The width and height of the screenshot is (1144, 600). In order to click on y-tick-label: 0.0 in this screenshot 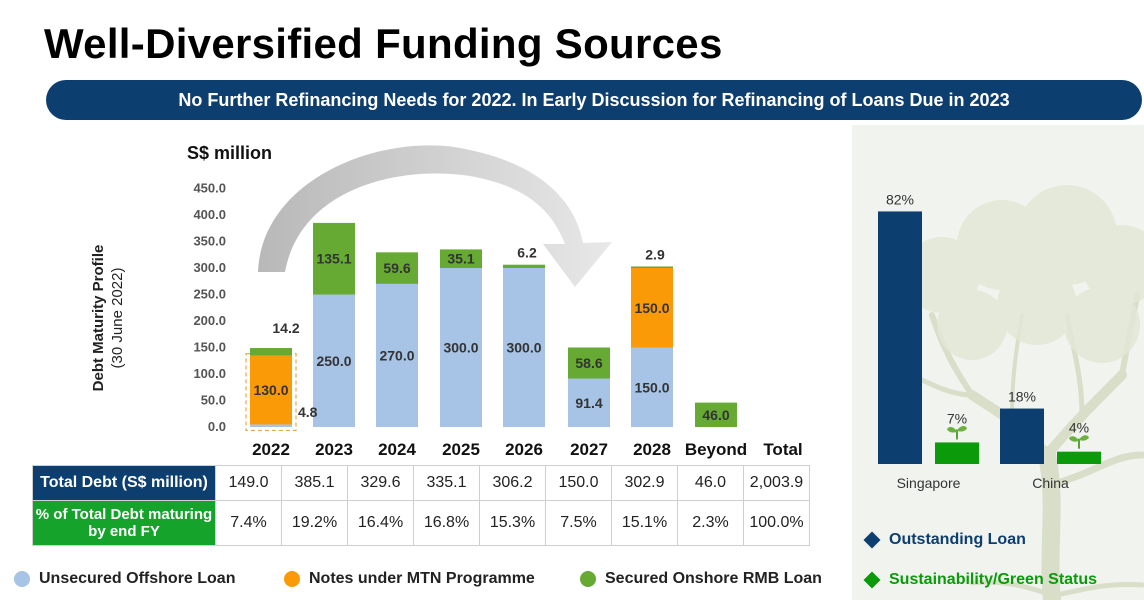, I will do `click(217, 426)`.